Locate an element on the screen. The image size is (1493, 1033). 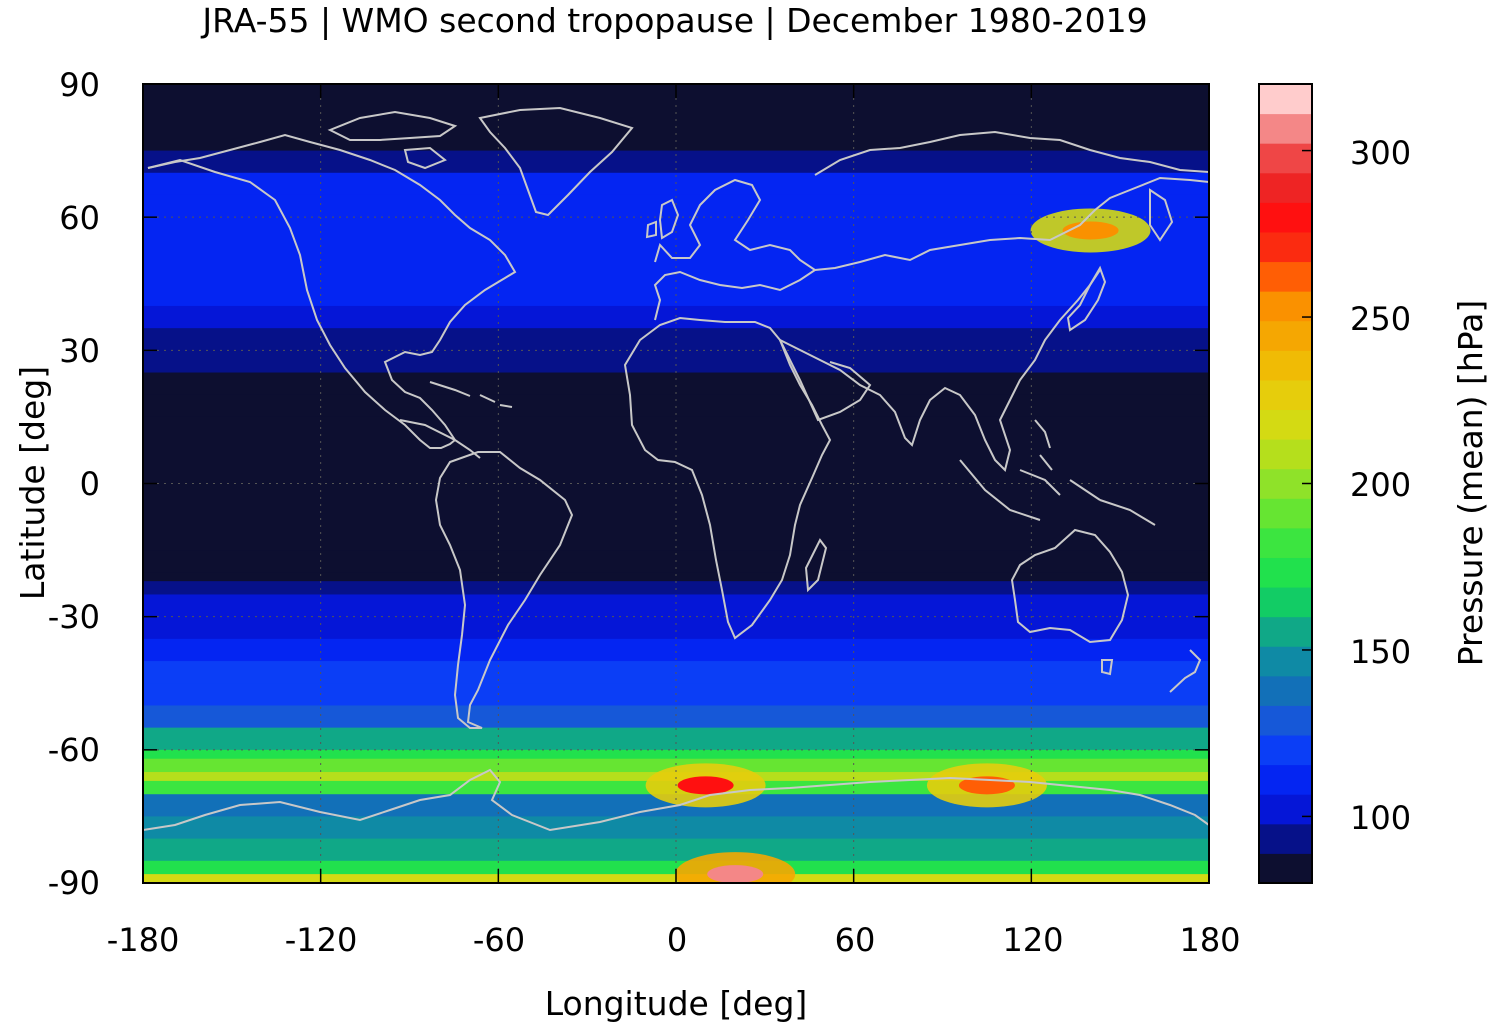
x-tick-label: 120 is located at coordinates (1032, 940).